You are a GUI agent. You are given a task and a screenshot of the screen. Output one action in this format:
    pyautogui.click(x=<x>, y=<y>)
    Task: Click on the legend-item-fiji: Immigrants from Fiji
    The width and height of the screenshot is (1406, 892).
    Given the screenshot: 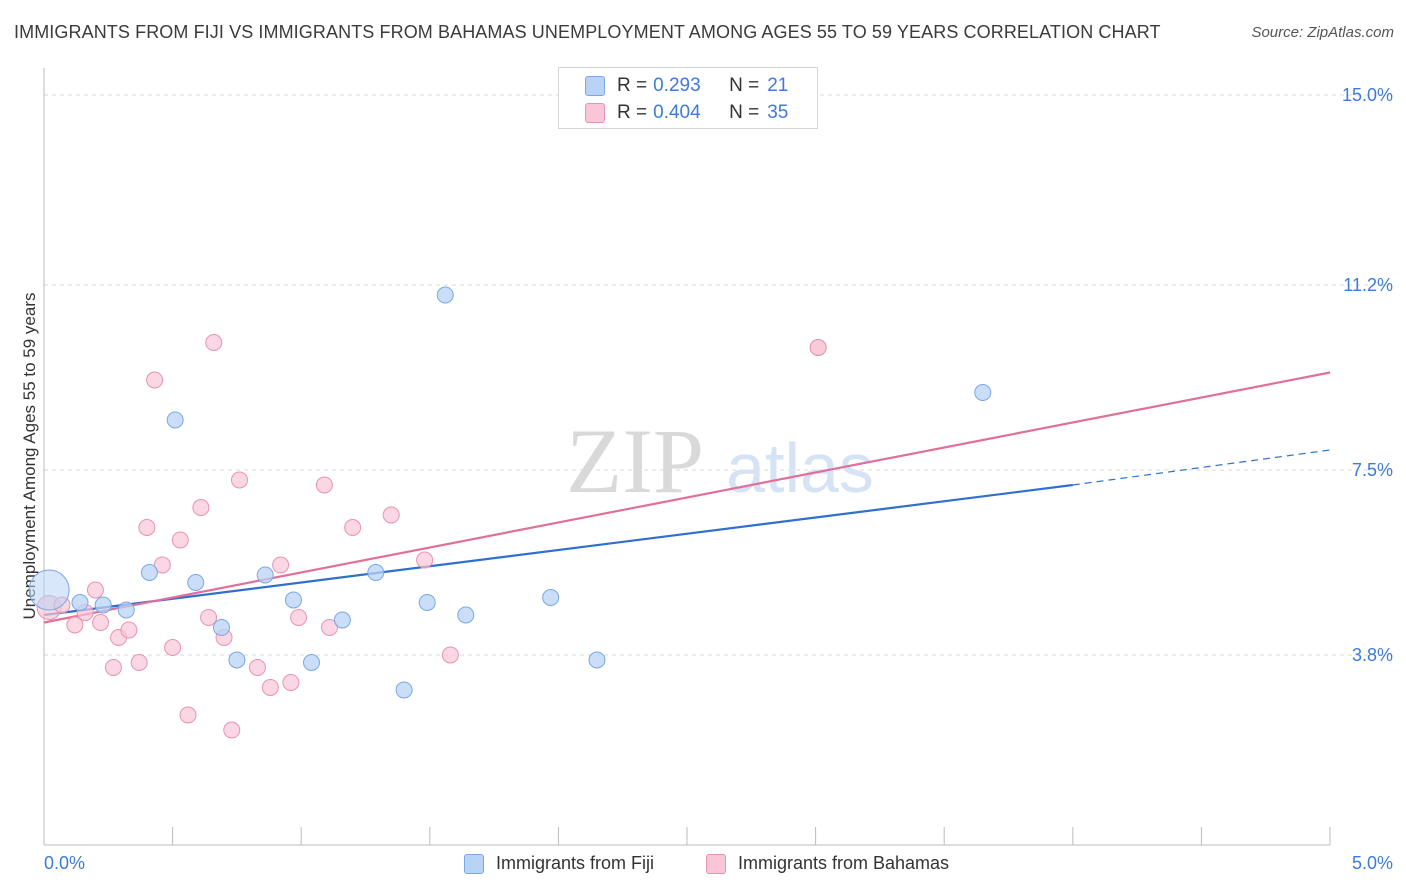 What is the action you would take?
    pyautogui.click(x=559, y=863)
    